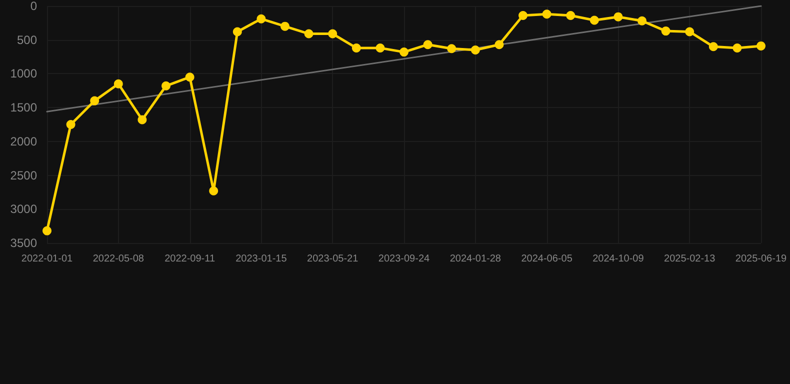 The height and width of the screenshot is (384, 790). Describe the element at coordinates (34, 6) in the screenshot. I see `y-tick-label: 0` at that location.